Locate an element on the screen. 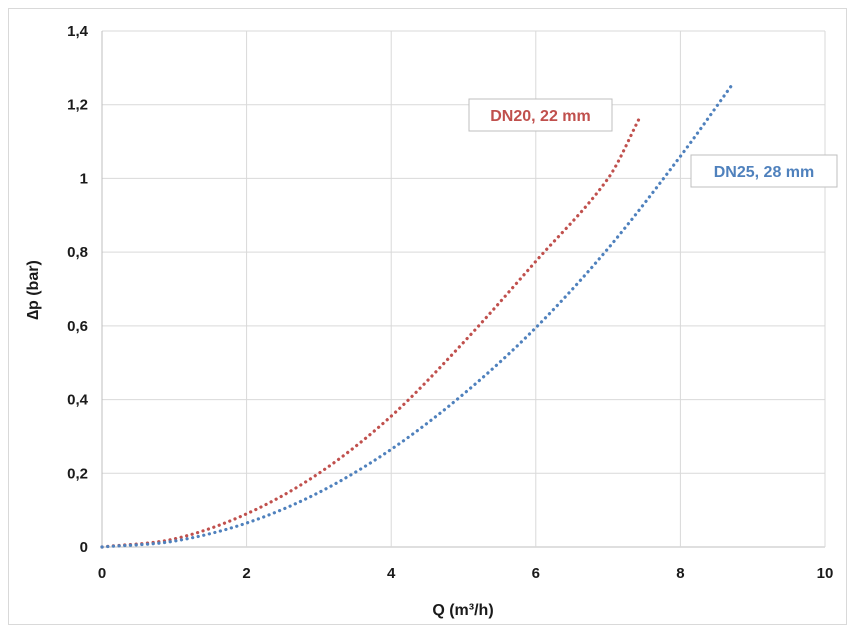 The height and width of the screenshot is (626, 848). y-tick-label: 0,6 is located at coordinates (77, 326).